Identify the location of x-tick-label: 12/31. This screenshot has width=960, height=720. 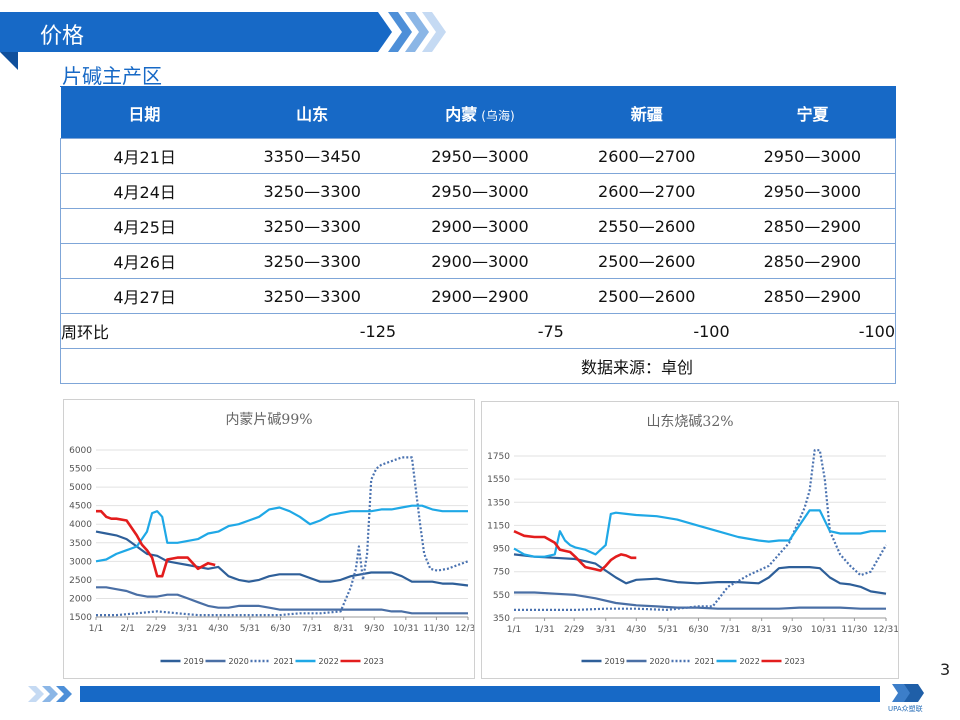
(885, 630).